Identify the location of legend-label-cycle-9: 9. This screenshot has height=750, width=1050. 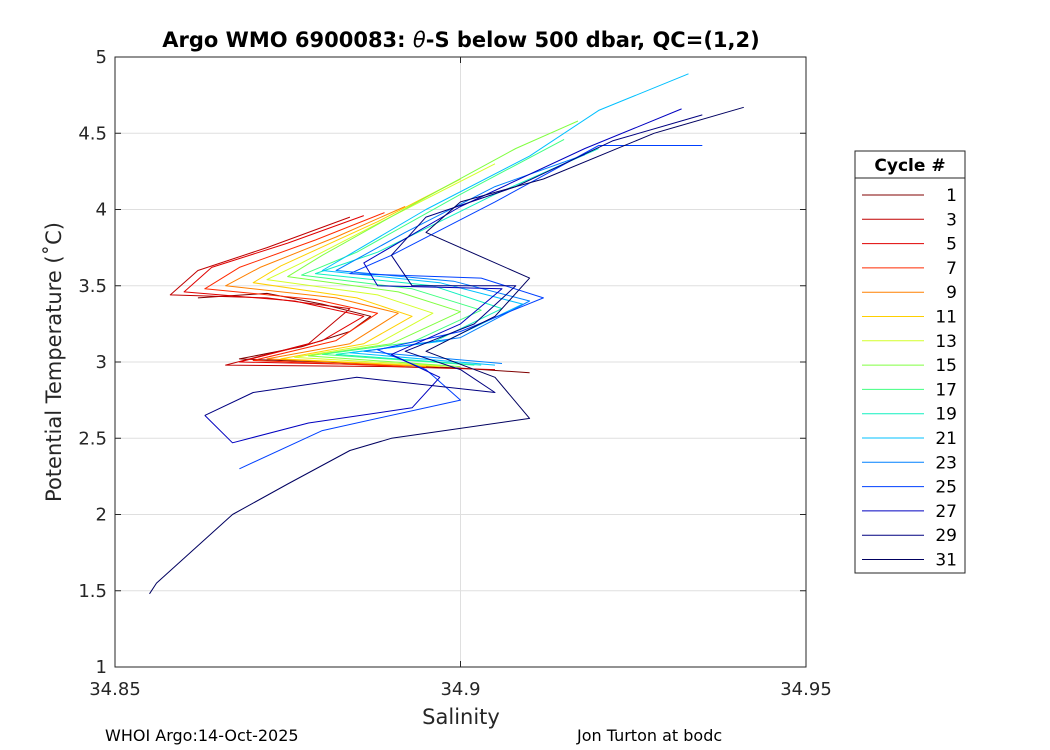
(951, 293).